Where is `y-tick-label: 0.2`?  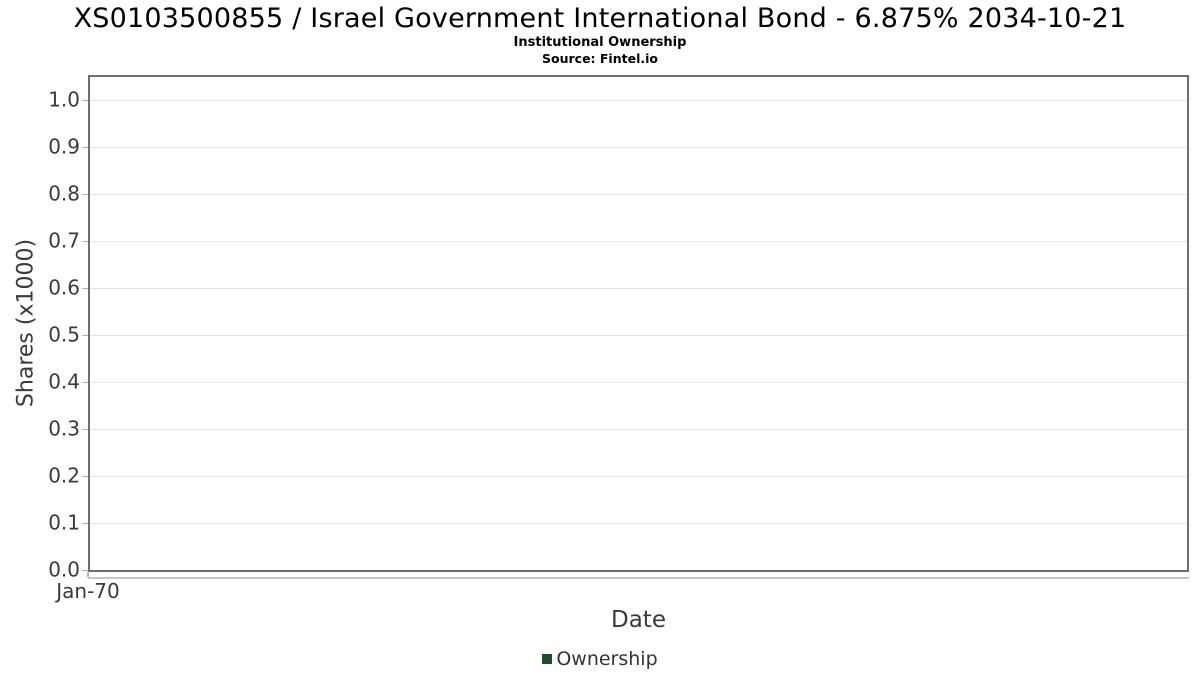
y-tick-label: 0.2 is located at coordinates (64, 475).